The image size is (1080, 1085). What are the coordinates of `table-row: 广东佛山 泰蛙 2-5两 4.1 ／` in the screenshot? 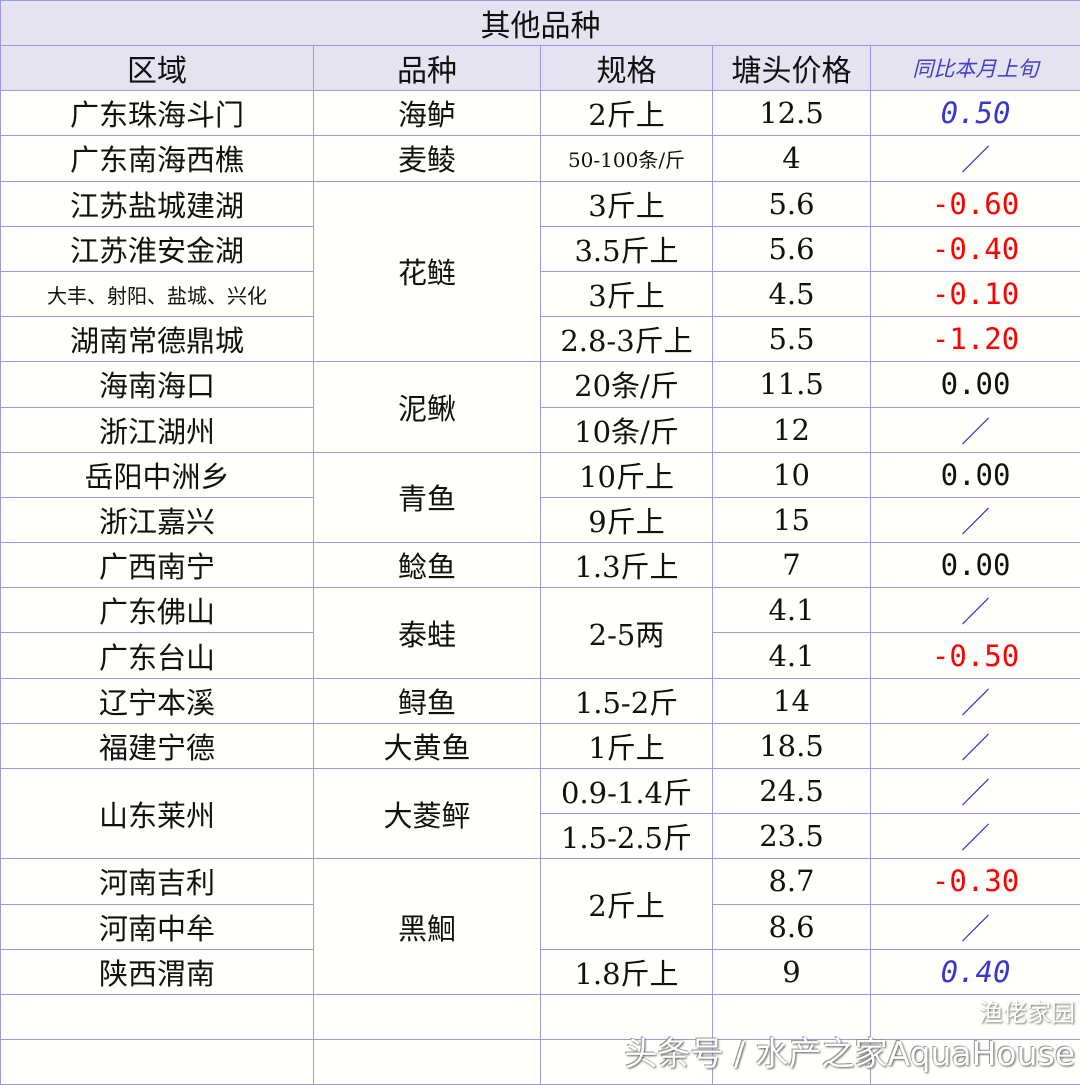 It's located at (540, 633).